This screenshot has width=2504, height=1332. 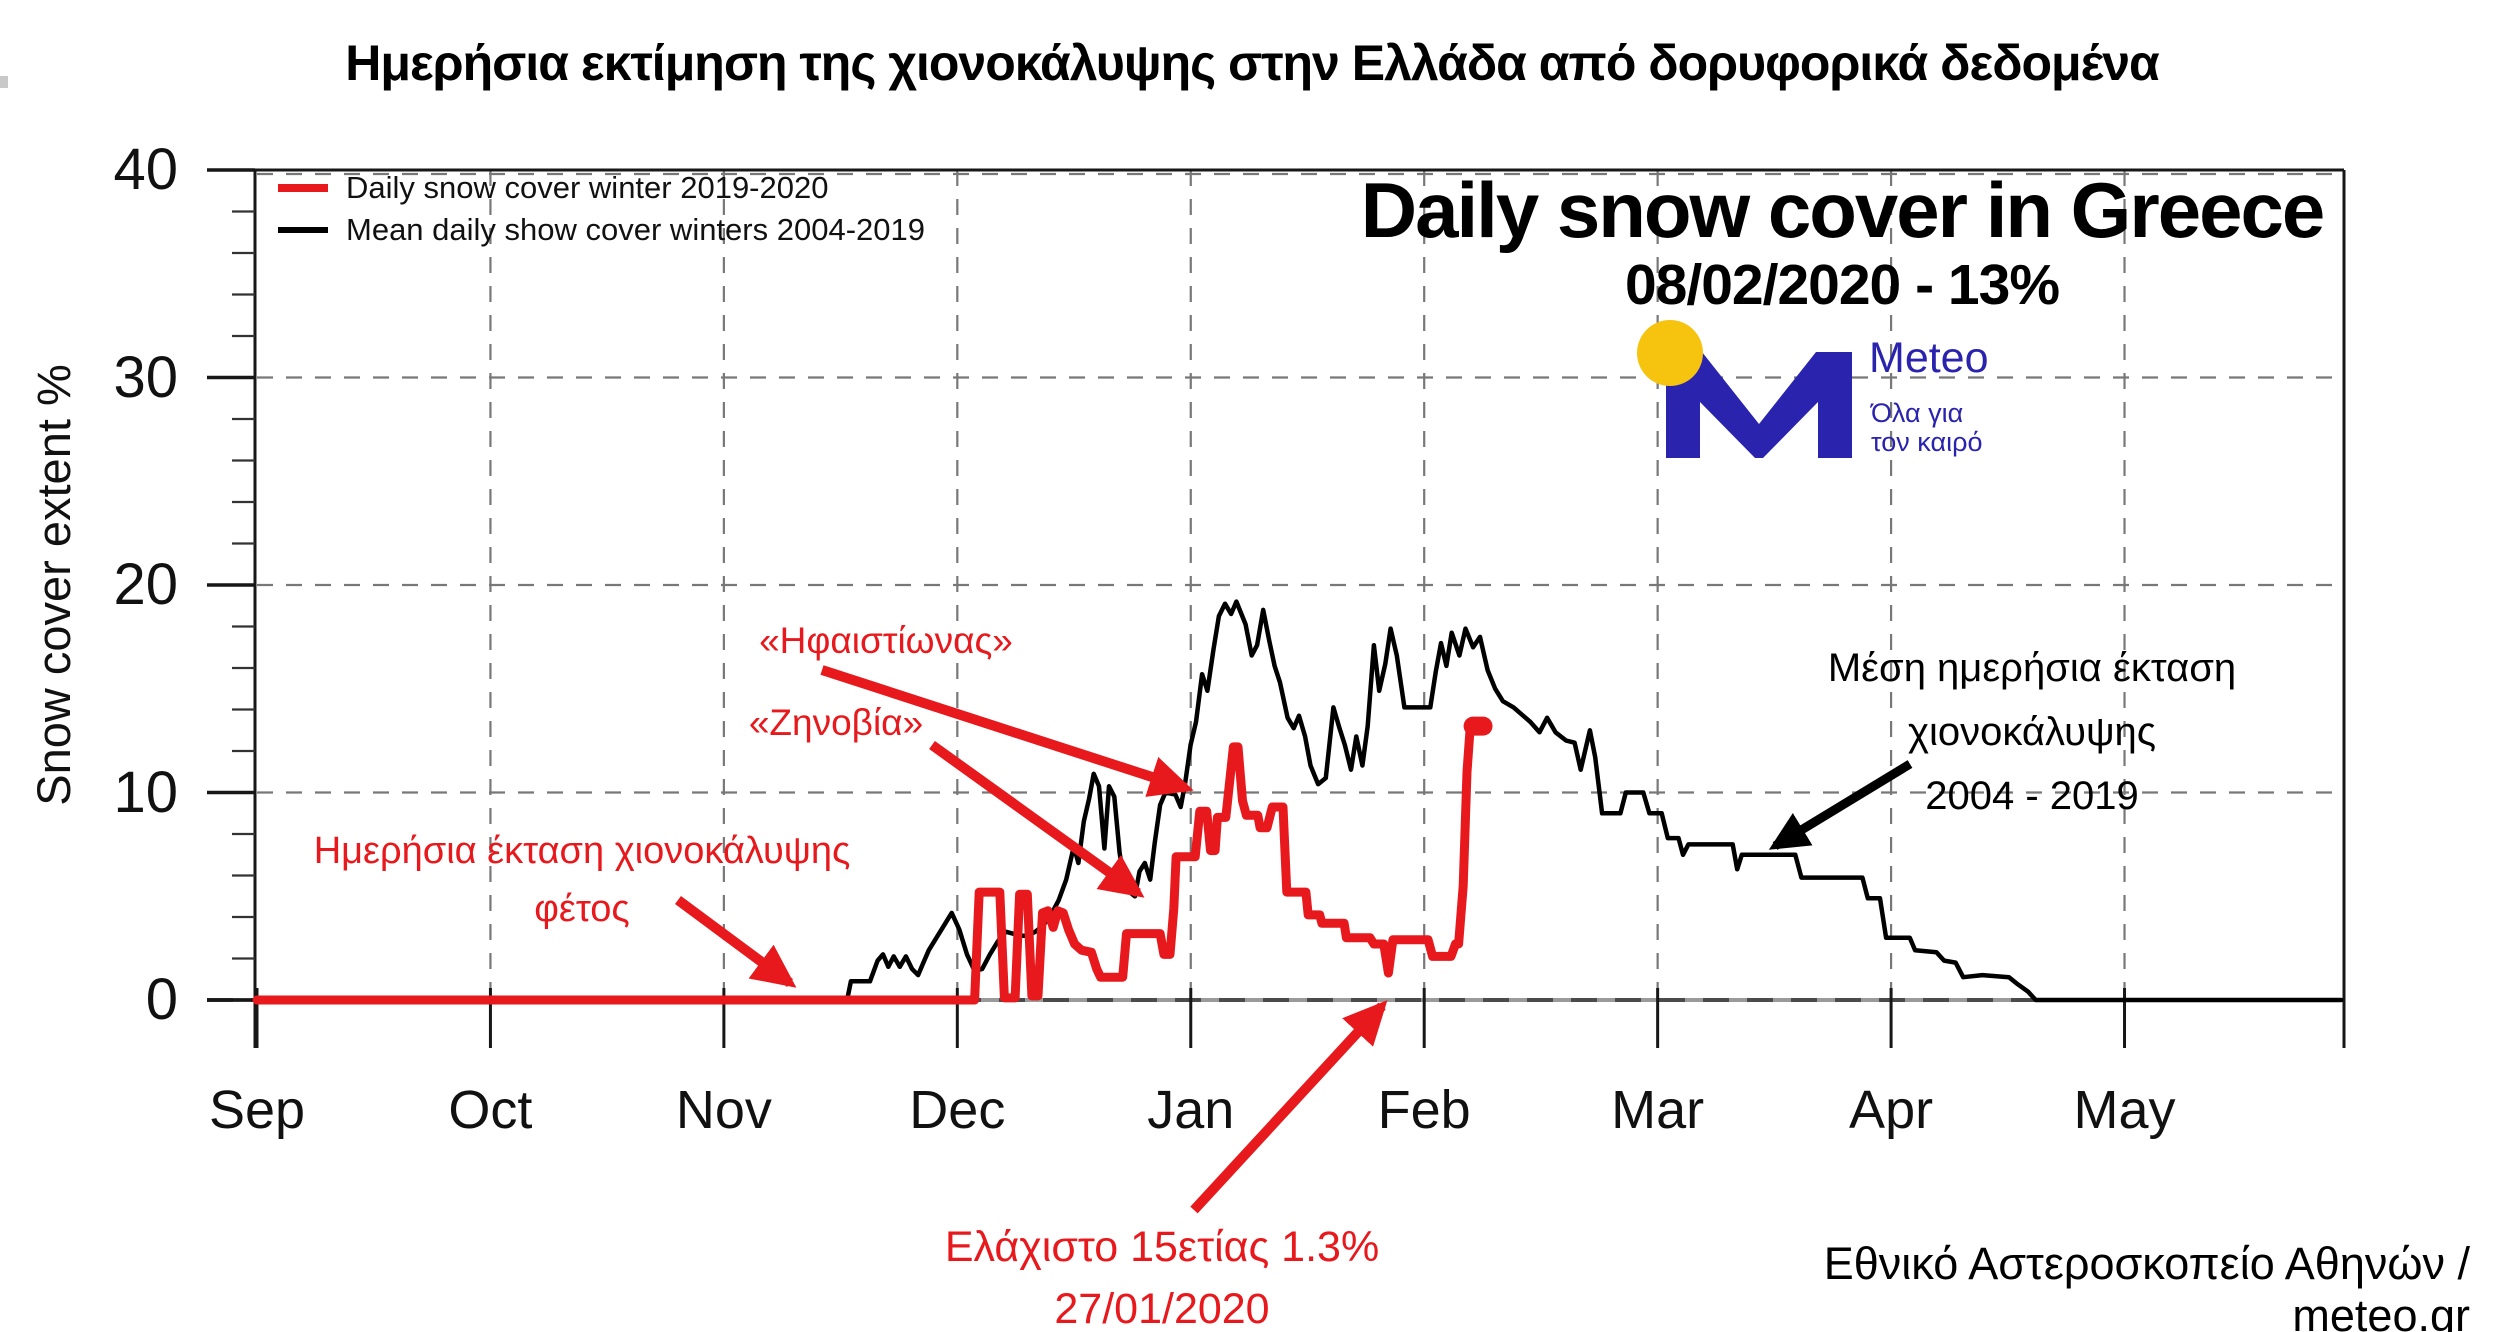 What do you see at coordinates (1917, 413) in the screenshot?
I see `meteo-tagline-line1: Όλα για` at bounding box center [1917, 413].